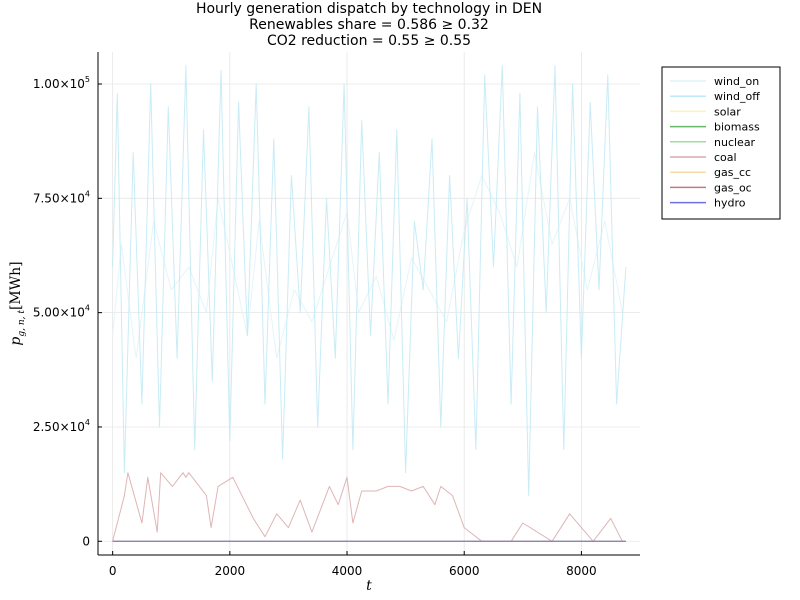  What do you see at coordinates (86, 541) in the screenshot?
I see `y-tick-label: 0` at bounding box center [86, 541].